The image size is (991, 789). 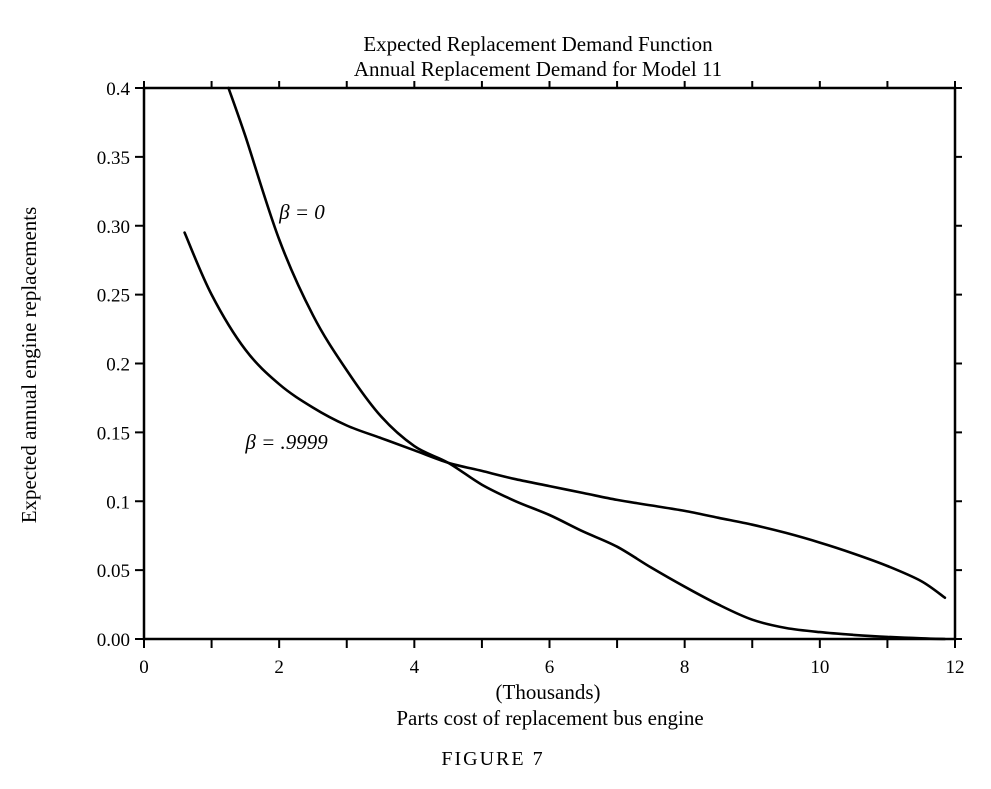 What do you see at coordinates (538, 69) in the screenshot?
I see `chart-subtitle: Annual Replacement Demand for Model 11` at bounding box center [538, 69].